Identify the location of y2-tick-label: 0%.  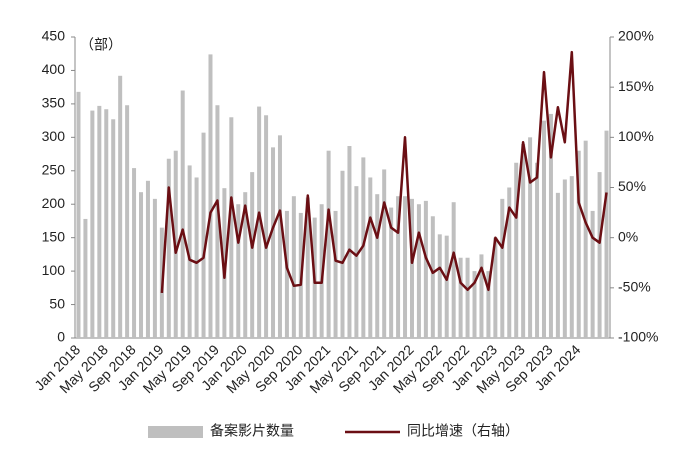
(628, 236).